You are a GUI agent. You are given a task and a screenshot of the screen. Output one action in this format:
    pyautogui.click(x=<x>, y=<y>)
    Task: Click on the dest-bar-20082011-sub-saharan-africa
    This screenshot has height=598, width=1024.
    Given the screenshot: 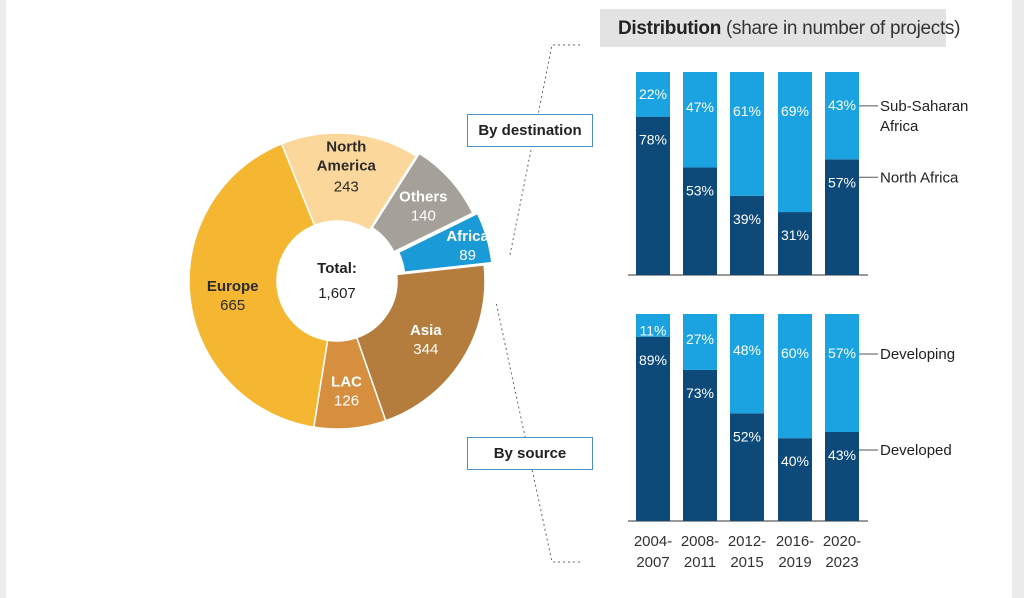 What is the action you would take?
    pyautogui.click(x=700, y=120)
    